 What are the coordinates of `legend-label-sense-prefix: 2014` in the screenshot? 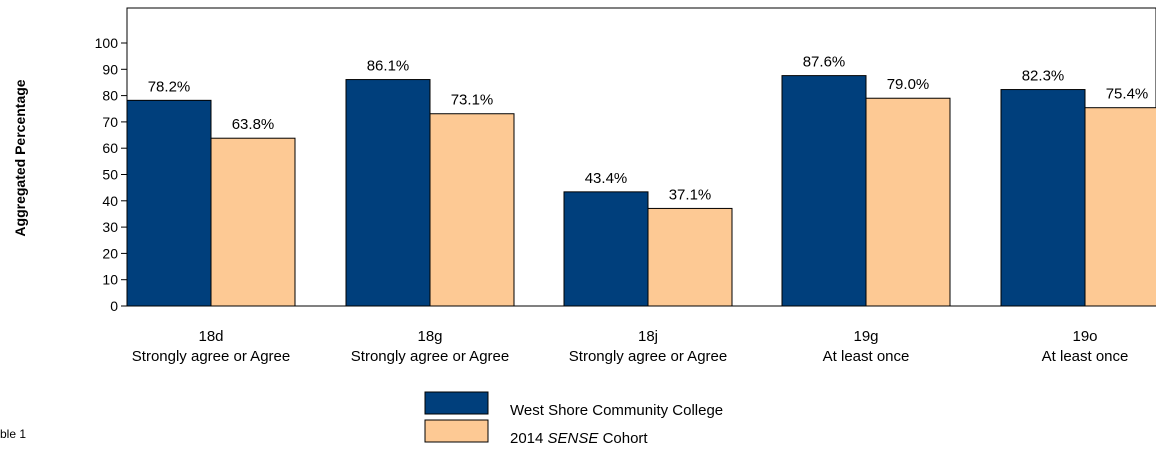 It's located at (529, 438).